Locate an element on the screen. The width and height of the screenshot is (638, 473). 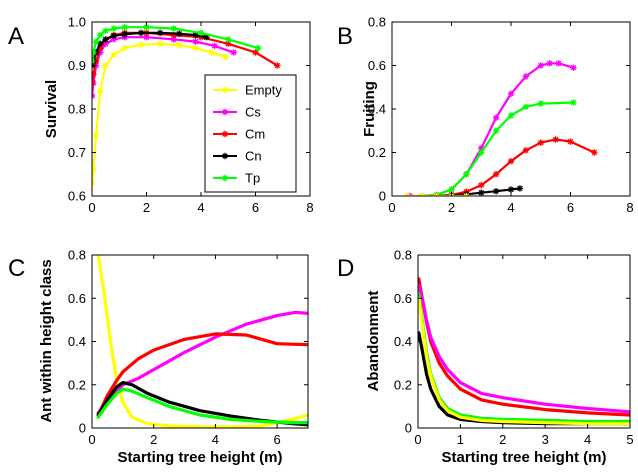
panel-letter: B is located at coordinates (345, 36).